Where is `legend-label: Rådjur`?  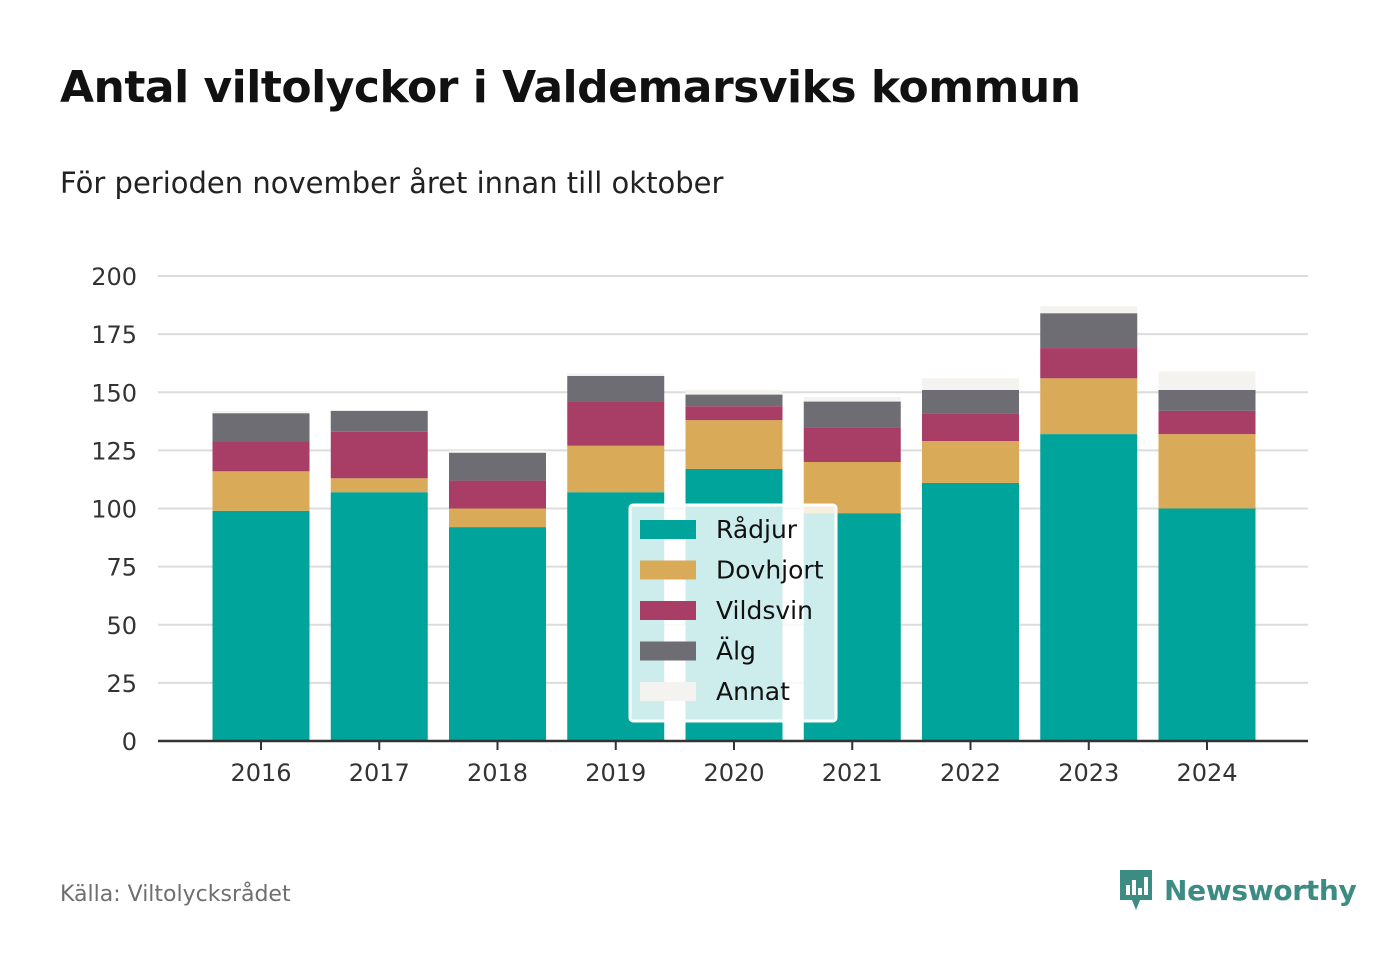
legend-label: Rådjur is located at coordinates (757, 529).